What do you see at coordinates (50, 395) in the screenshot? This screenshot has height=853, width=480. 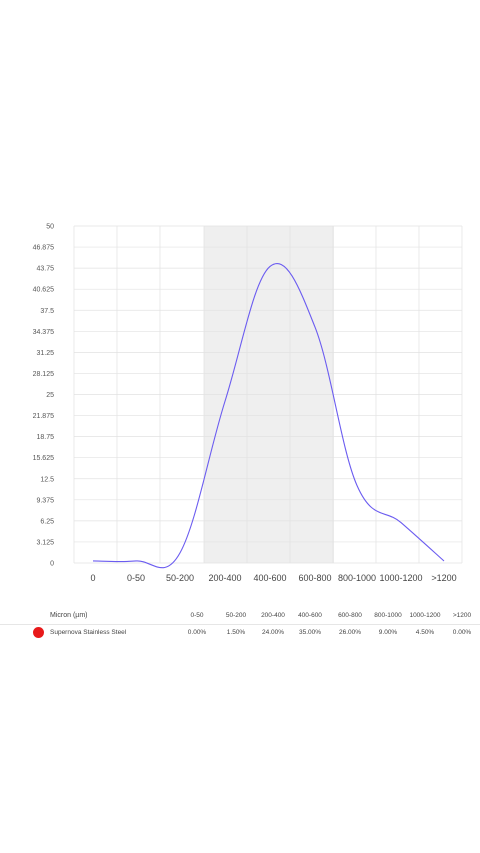 I see `y-tick-label: 25` at bounding box center [50, 395].